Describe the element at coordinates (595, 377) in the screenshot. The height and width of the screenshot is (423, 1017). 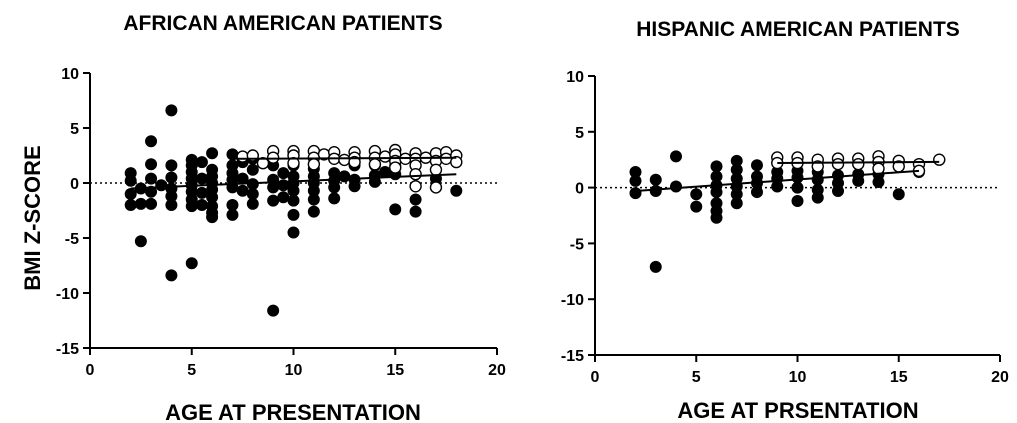
I see `x-tick-label: 0` at that location.